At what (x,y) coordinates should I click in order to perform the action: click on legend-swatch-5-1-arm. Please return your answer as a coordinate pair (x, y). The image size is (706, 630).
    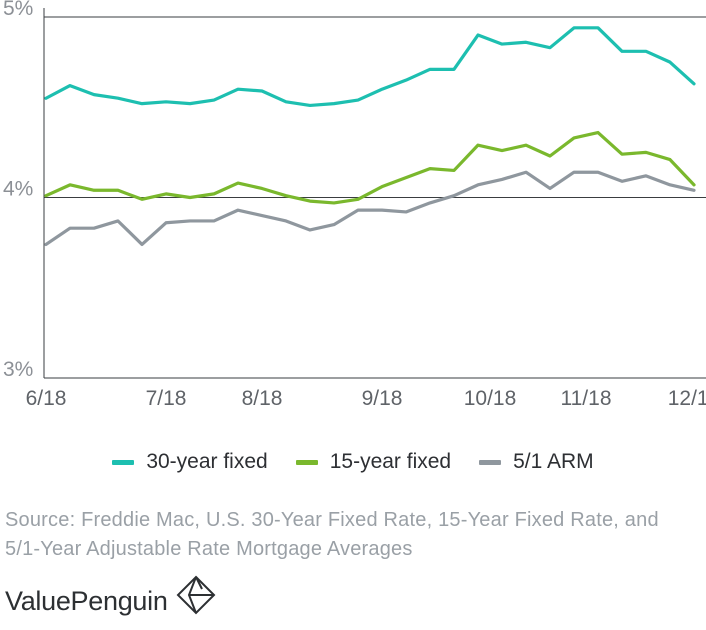
    Looking at the image, I should click on (490, 462).